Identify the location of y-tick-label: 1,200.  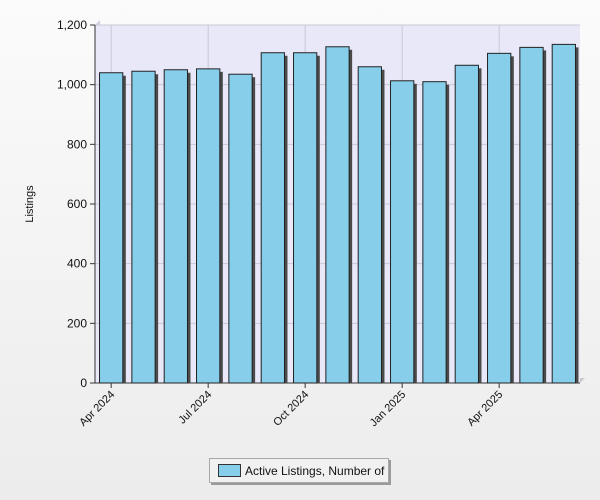
(72, 25).